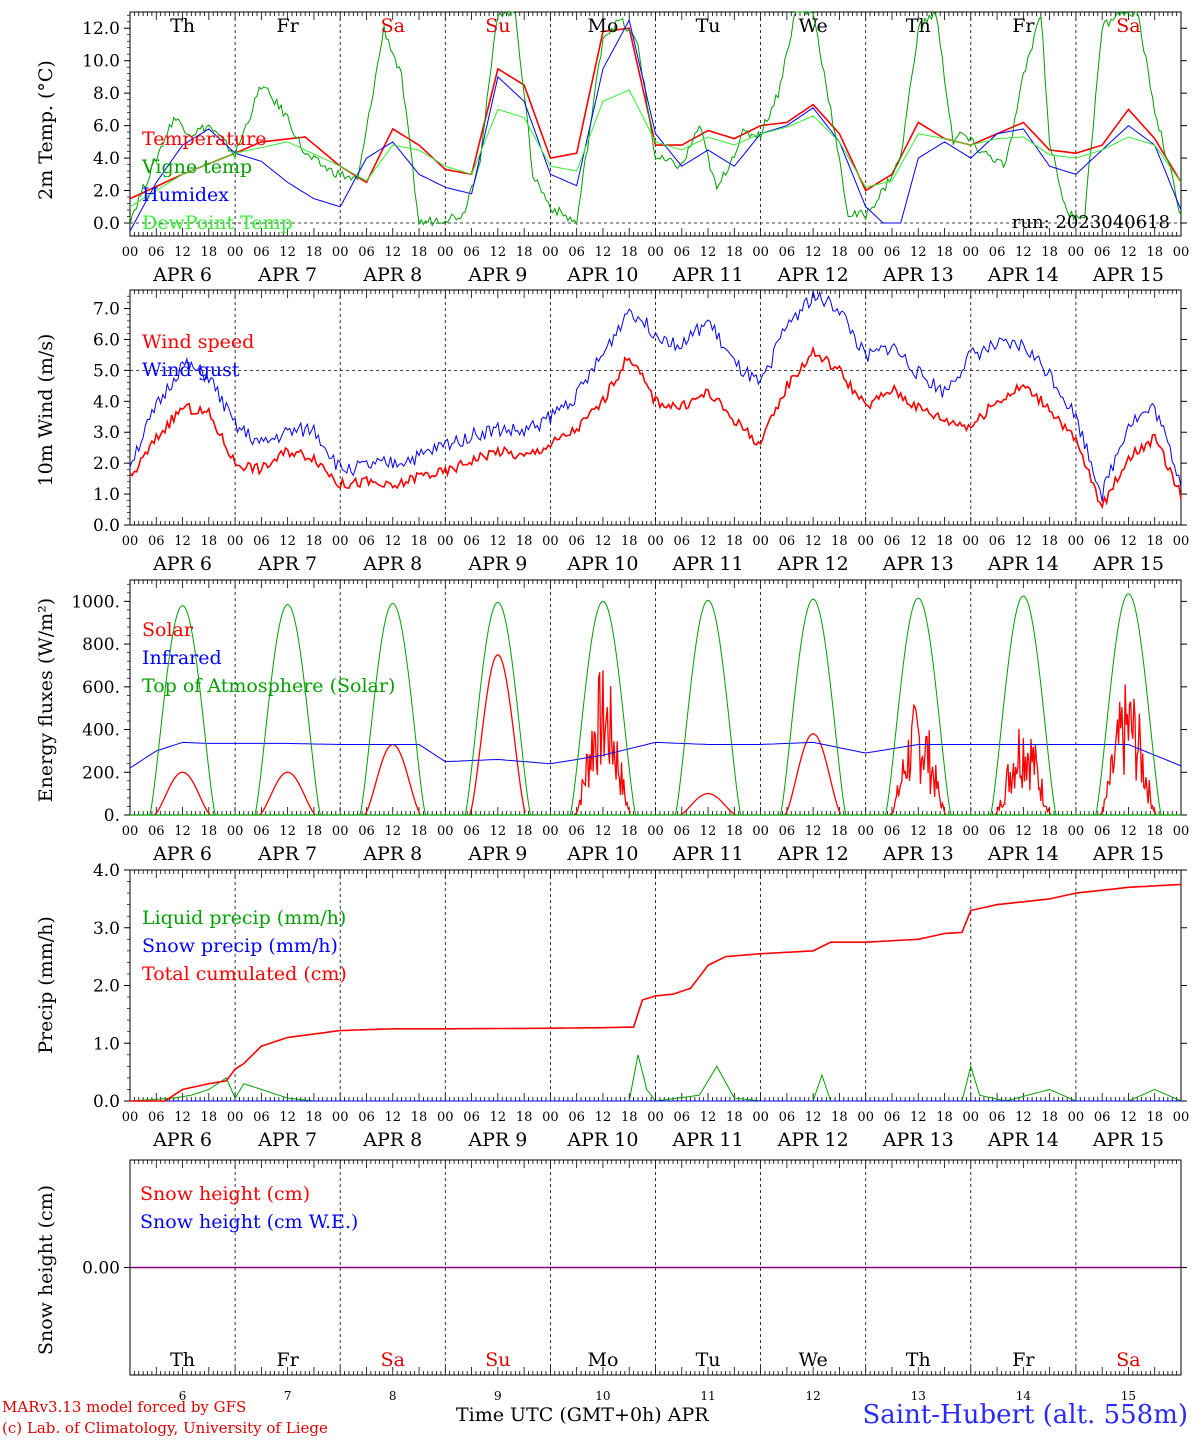 This screenshot has width=1194, height=1440. What do you see at coordinates (1023, 1360) in the screenshot?
I see `weekday-label-bottom: Fr` at bounding box center [1023, 1360].